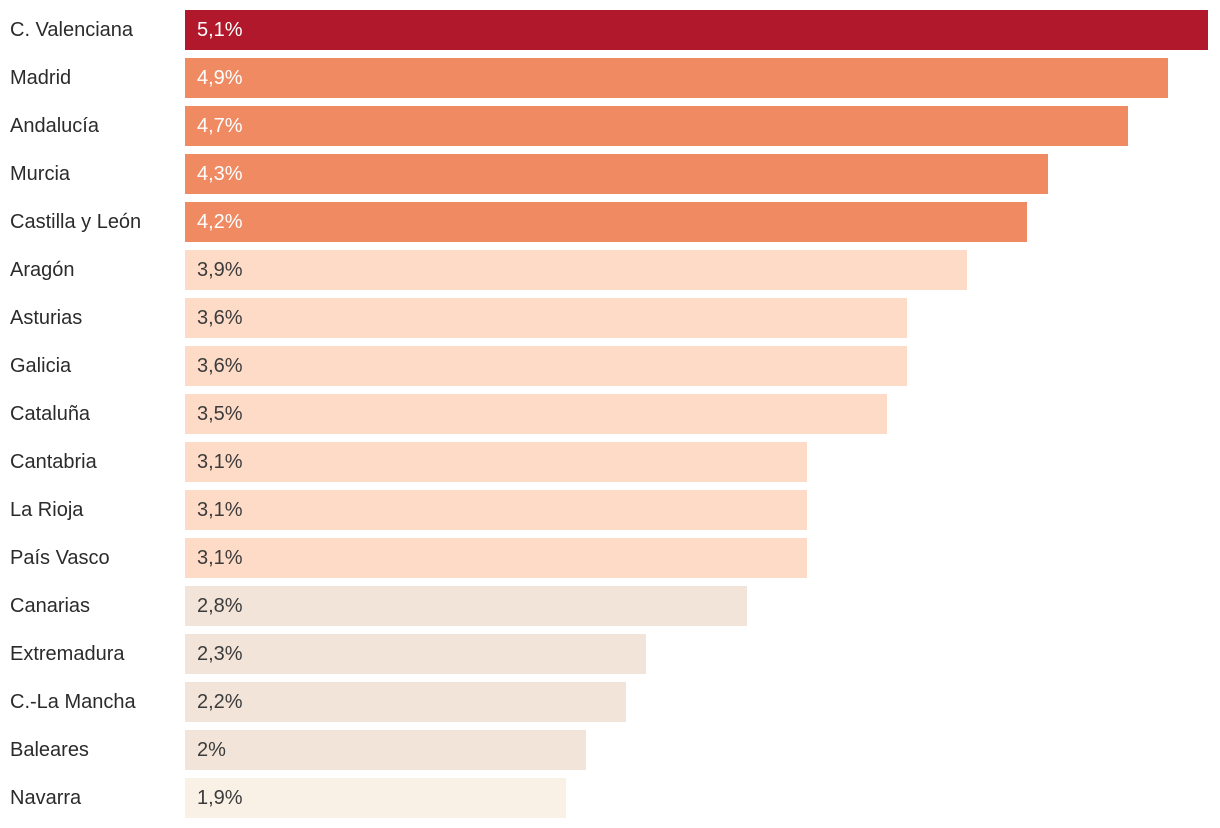 This screenshot has width=1220, height=828. I want to click on bar-area: 4,7%, so click(696, 126).